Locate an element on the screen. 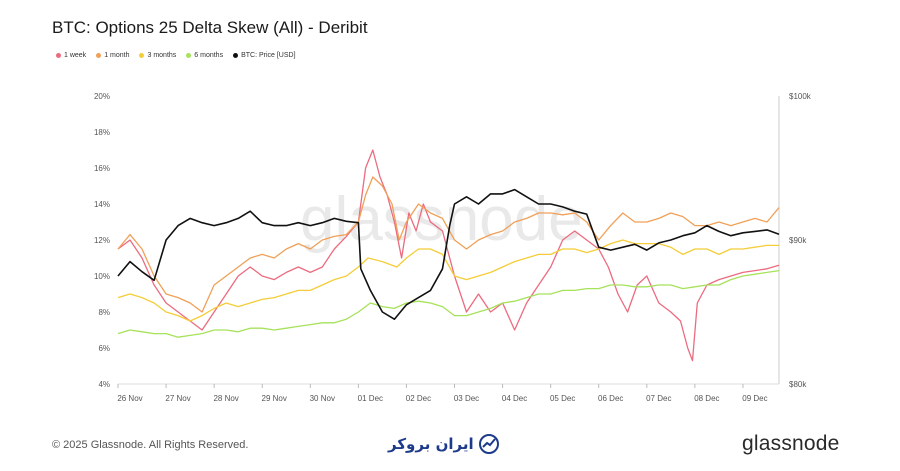  x-tick-label: 07 Dec is located at coordinates (658, 398).